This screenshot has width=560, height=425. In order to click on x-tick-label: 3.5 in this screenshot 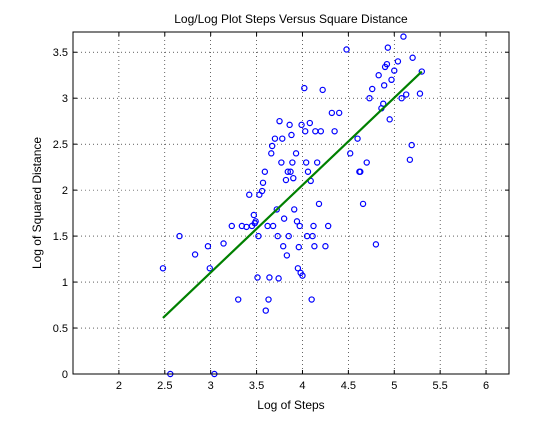, I will do `click(256, 386)`.